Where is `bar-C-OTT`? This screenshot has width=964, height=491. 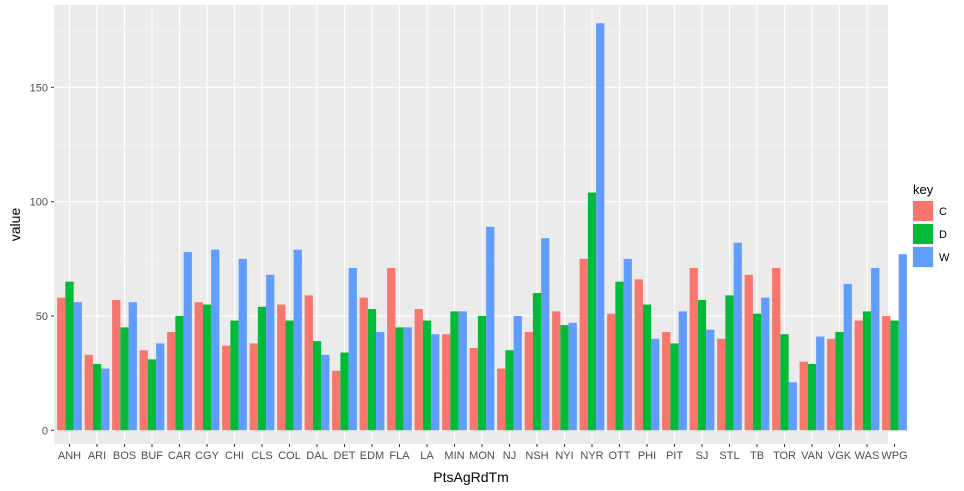 bar-C-OTT is located at coordinates (611, 372).